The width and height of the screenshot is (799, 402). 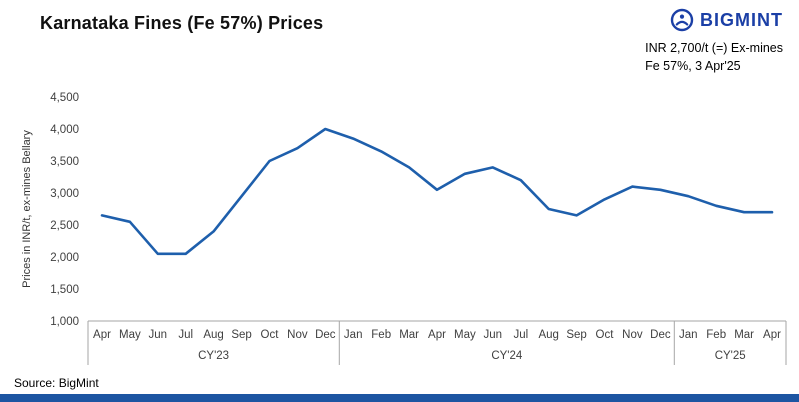 I want to click on y-tick-label: 1,500, so click(x=64, y=290).